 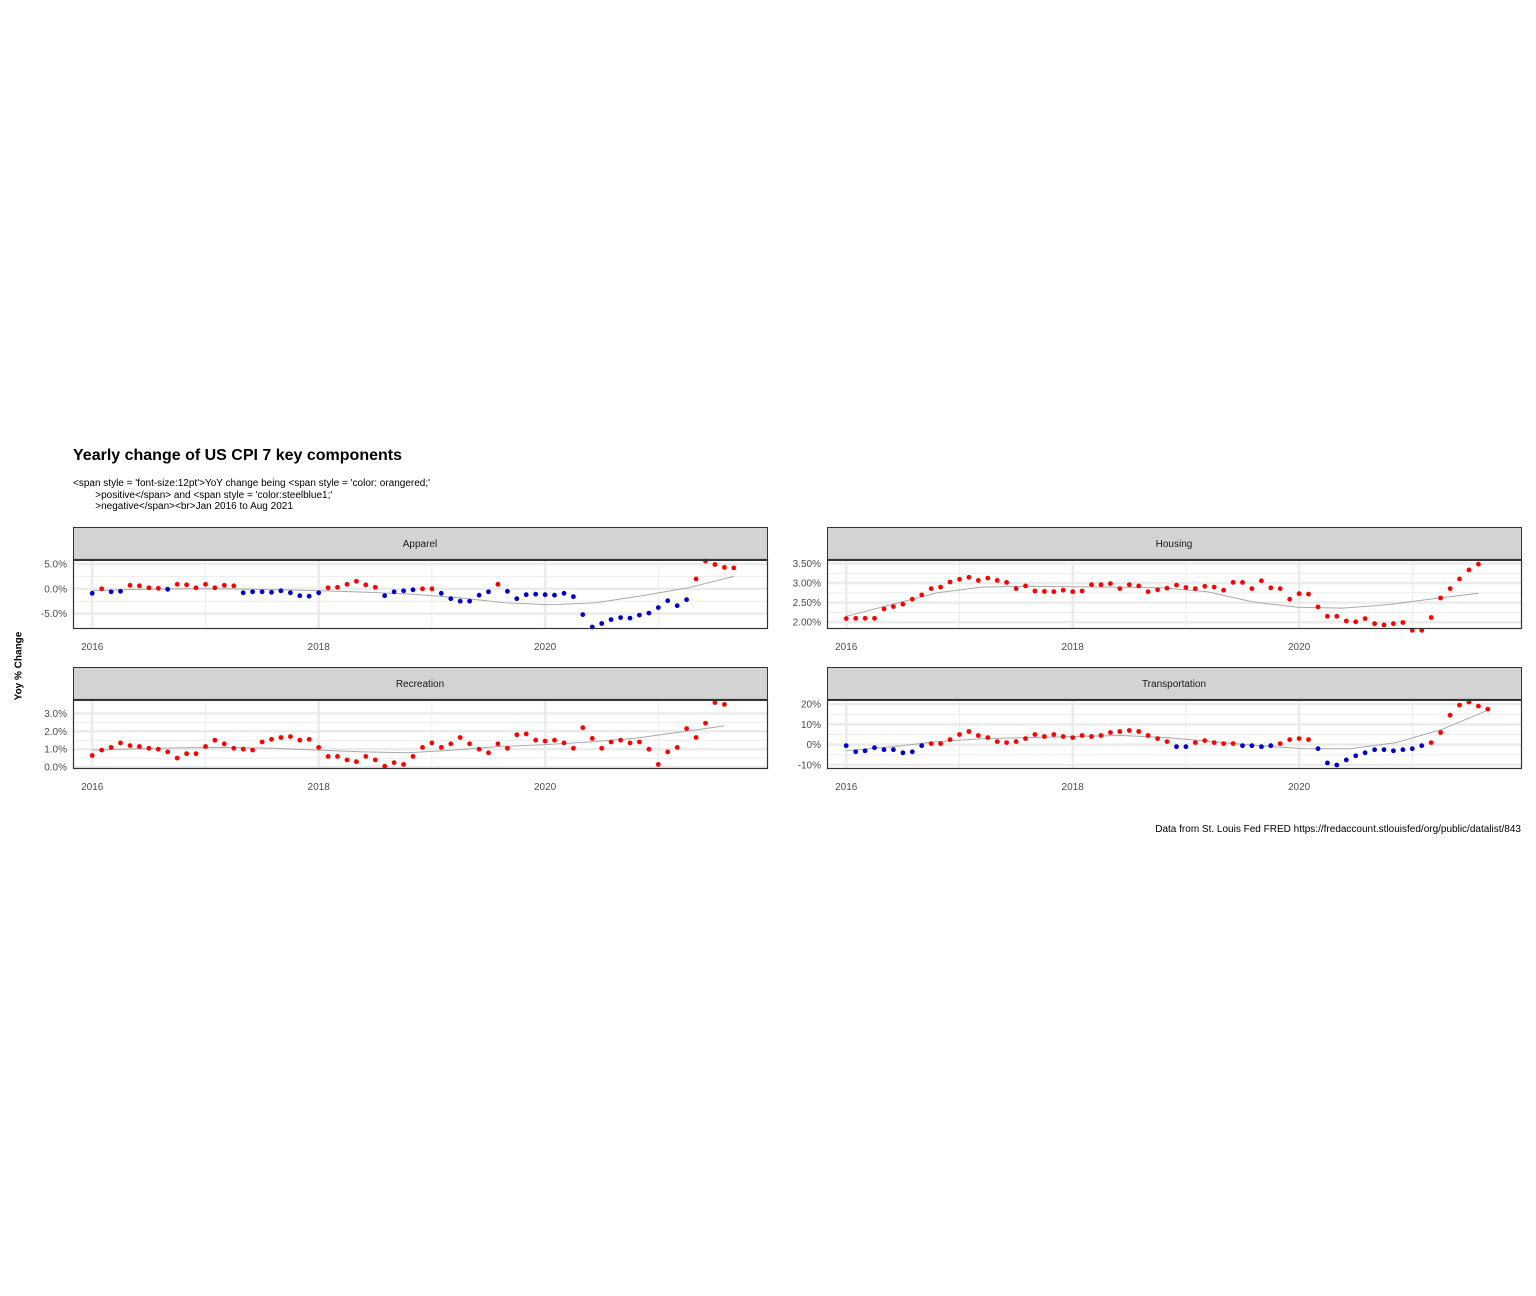 What do you see at coordinates (420, 594) in the screenshot?
I see `plot-apparel` at bounding box center [420, 594].